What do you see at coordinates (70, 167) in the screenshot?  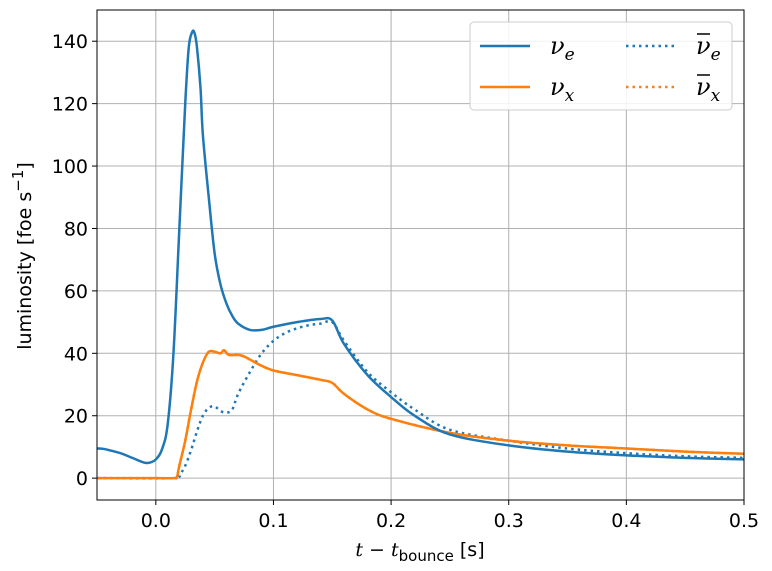 I see `y-tick-label: 100` at bounding box center [70, 167].